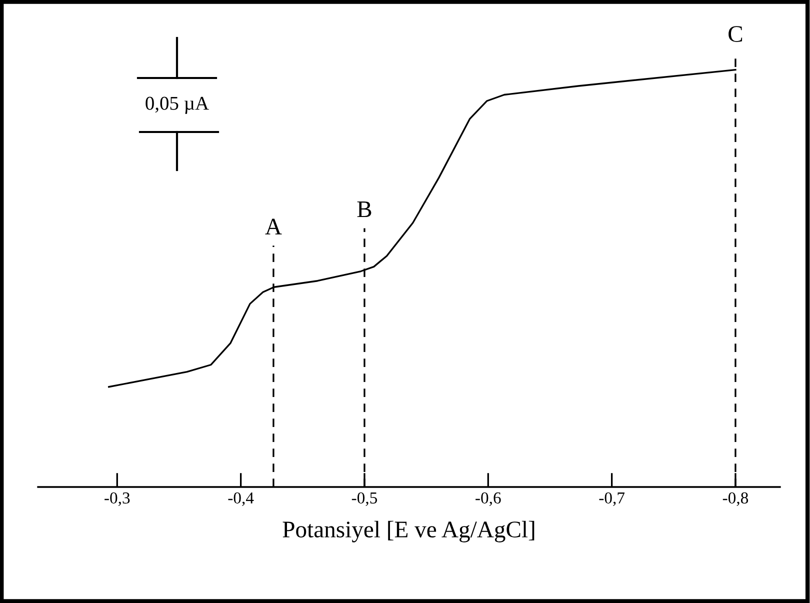 The image size is (810, 603). Describe the element at coordinates (488, 499) in the screenshot. I see `x-tick-label: -0,6` at that location.